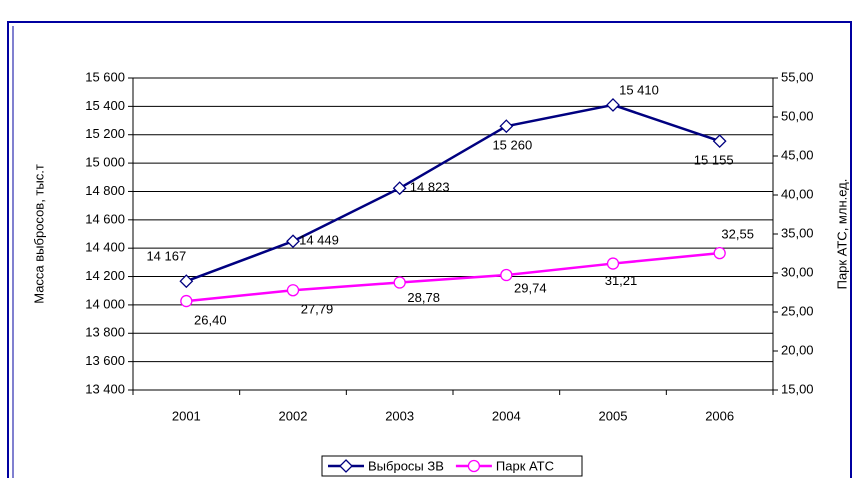 The width and height of the screenshot is (856, 478). What do you see at coordinates (105, 162) in the screenshot?
I see `y-tick-label: 15 000` at bounding box center [105, 162].